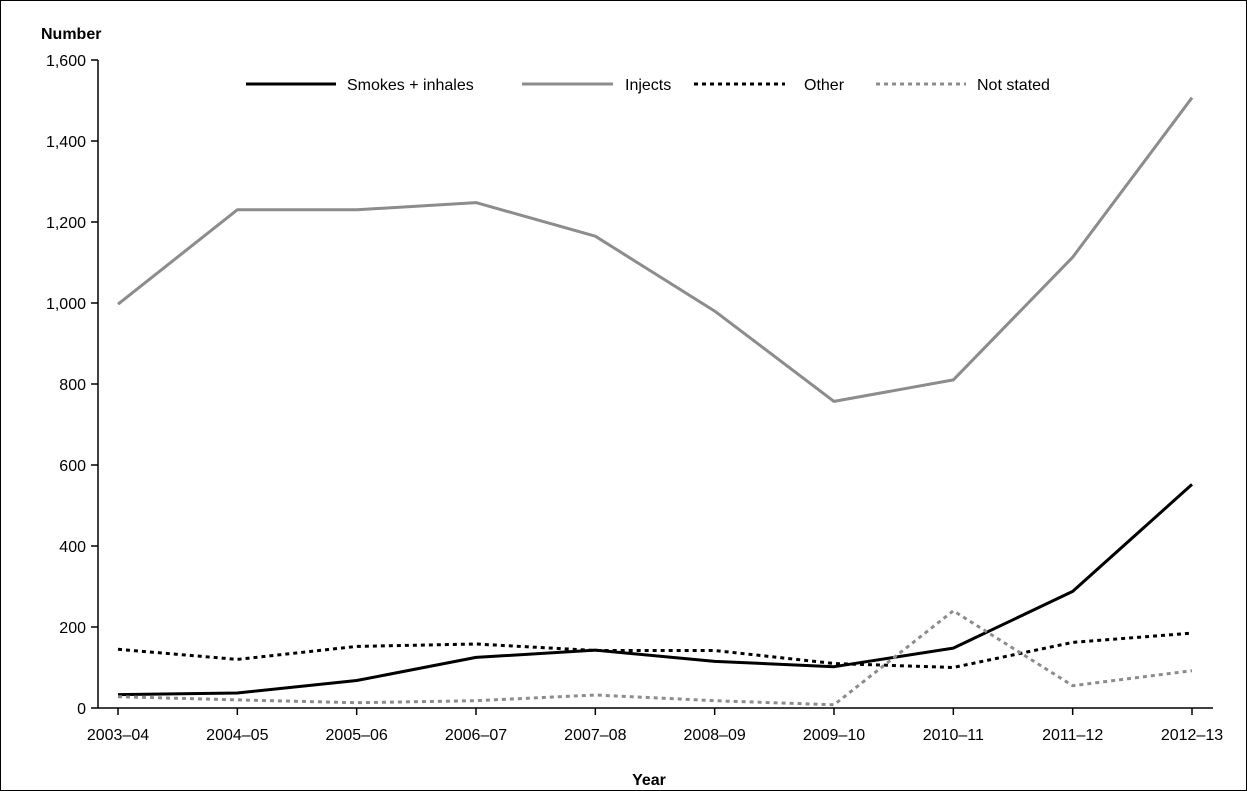 This screenshot has width=1247, height=791. Describe the element at coordinates (1072, 735) in the screenshot. I see `x-tick-label: 2011–12` at that location.